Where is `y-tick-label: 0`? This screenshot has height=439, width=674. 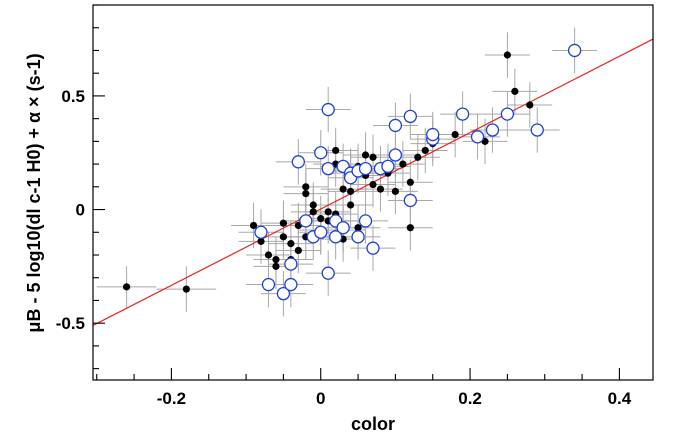 y-tick-label: 0 is located at coordinates (80, 210).